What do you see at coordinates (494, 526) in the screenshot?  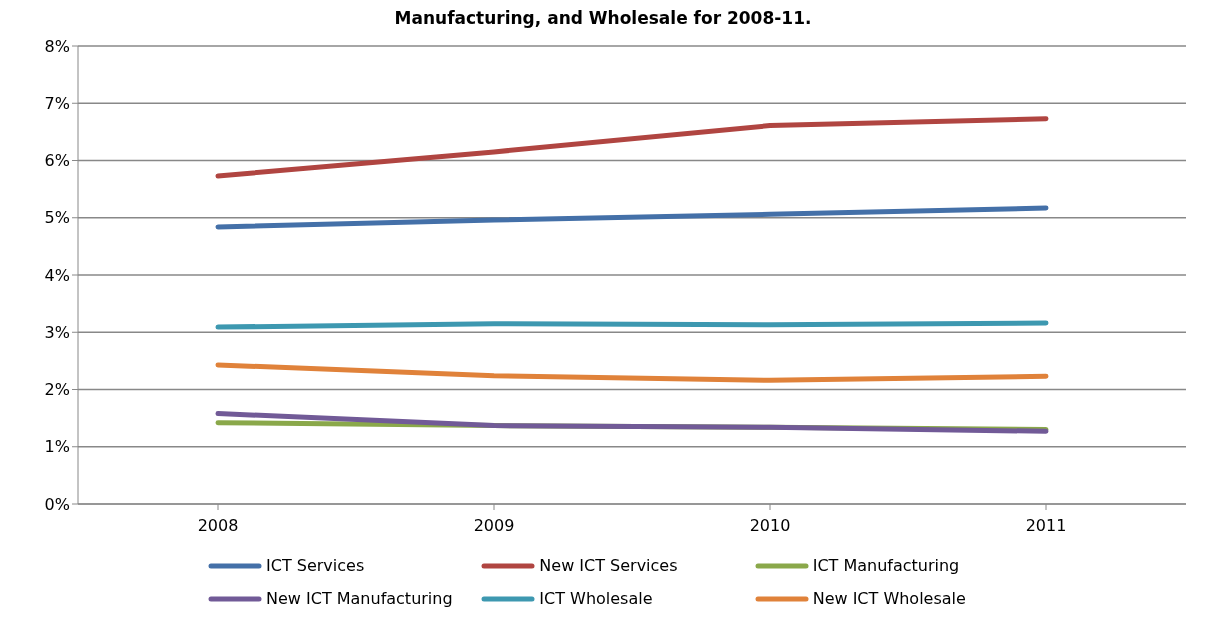 I see `x-tick-label: 2009` at bounding box center [494, 526].